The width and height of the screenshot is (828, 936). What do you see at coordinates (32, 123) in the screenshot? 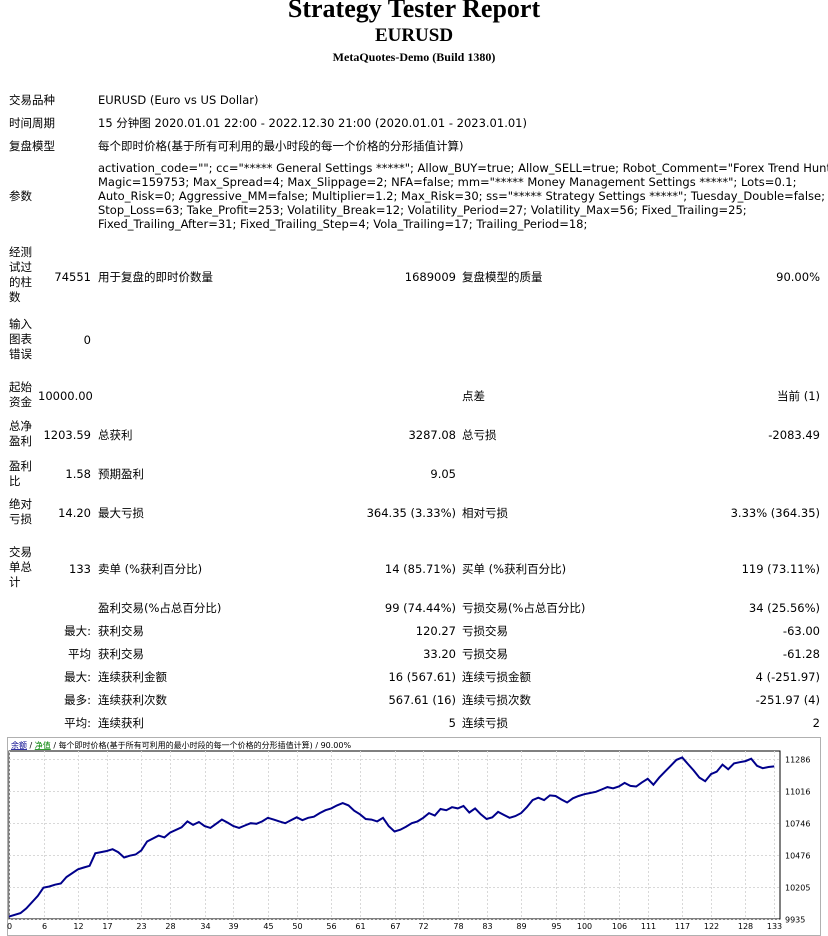
I see `period-label: 时间周期` at bounding box center [32, 123].